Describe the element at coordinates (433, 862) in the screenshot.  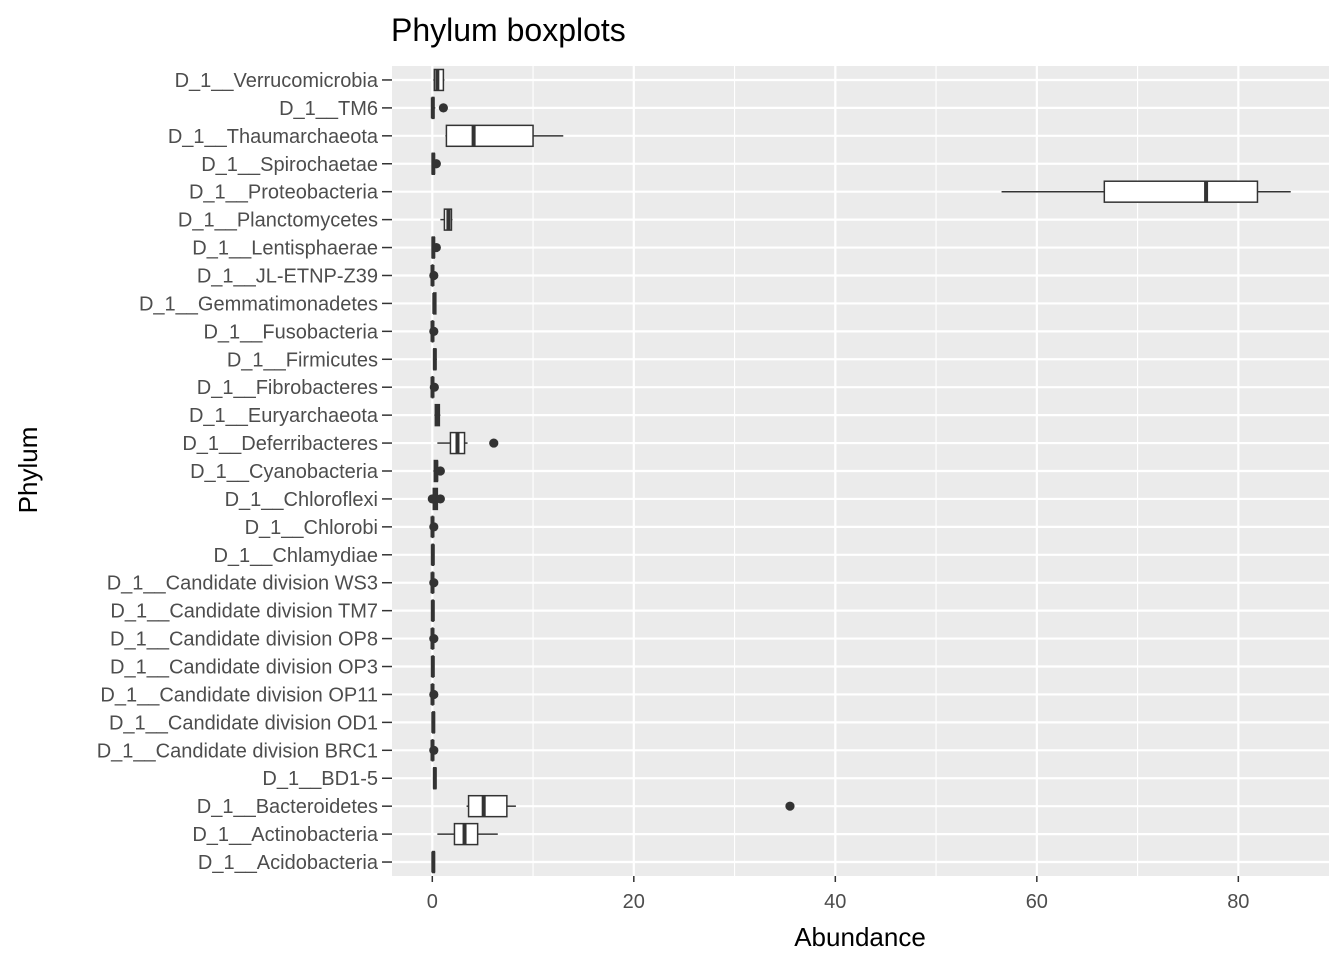
I see `boxplot-d-1-acidobacteria` at that location.